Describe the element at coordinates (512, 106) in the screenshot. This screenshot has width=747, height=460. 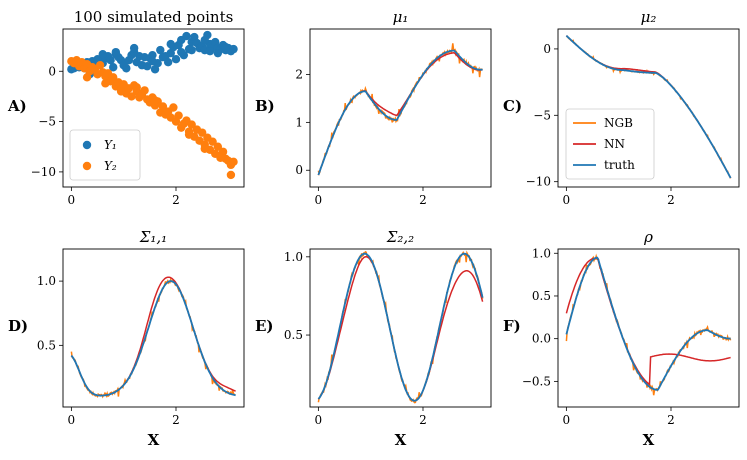
I see `panel-letter: C)` at that location.